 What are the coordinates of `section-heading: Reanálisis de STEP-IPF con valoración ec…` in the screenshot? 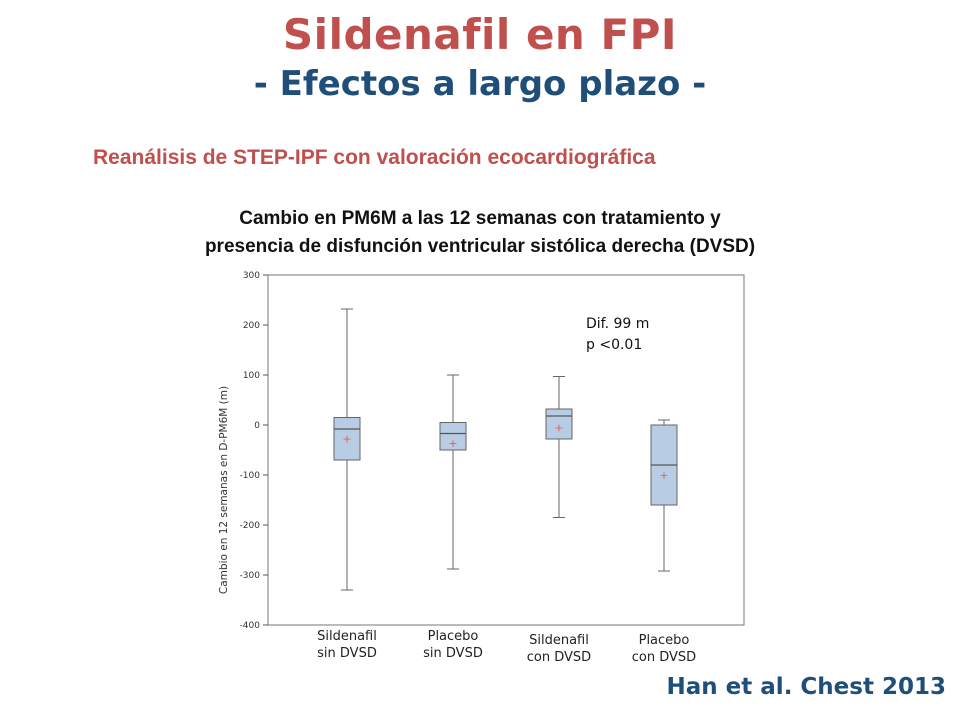 It's located at (374, 157).